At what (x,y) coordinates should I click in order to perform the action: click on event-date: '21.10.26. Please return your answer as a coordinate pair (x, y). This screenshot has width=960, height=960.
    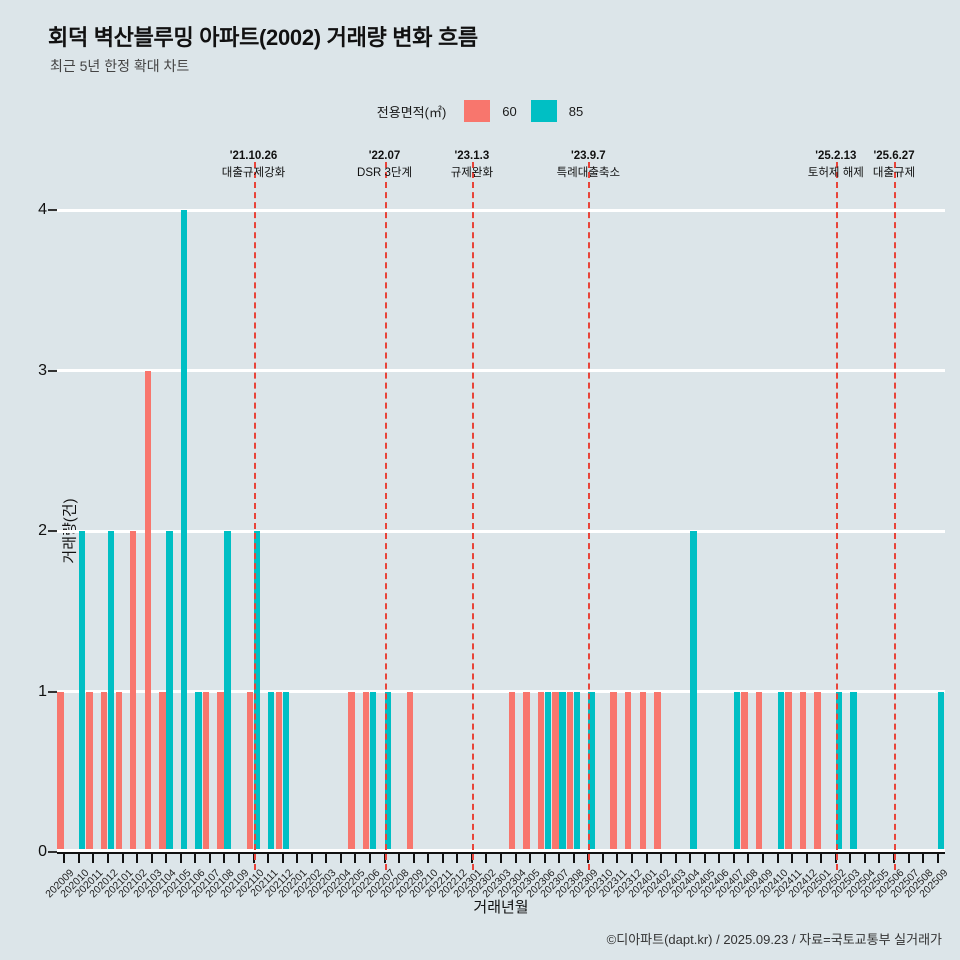
    Looking at the image, I should click on (253, 156).